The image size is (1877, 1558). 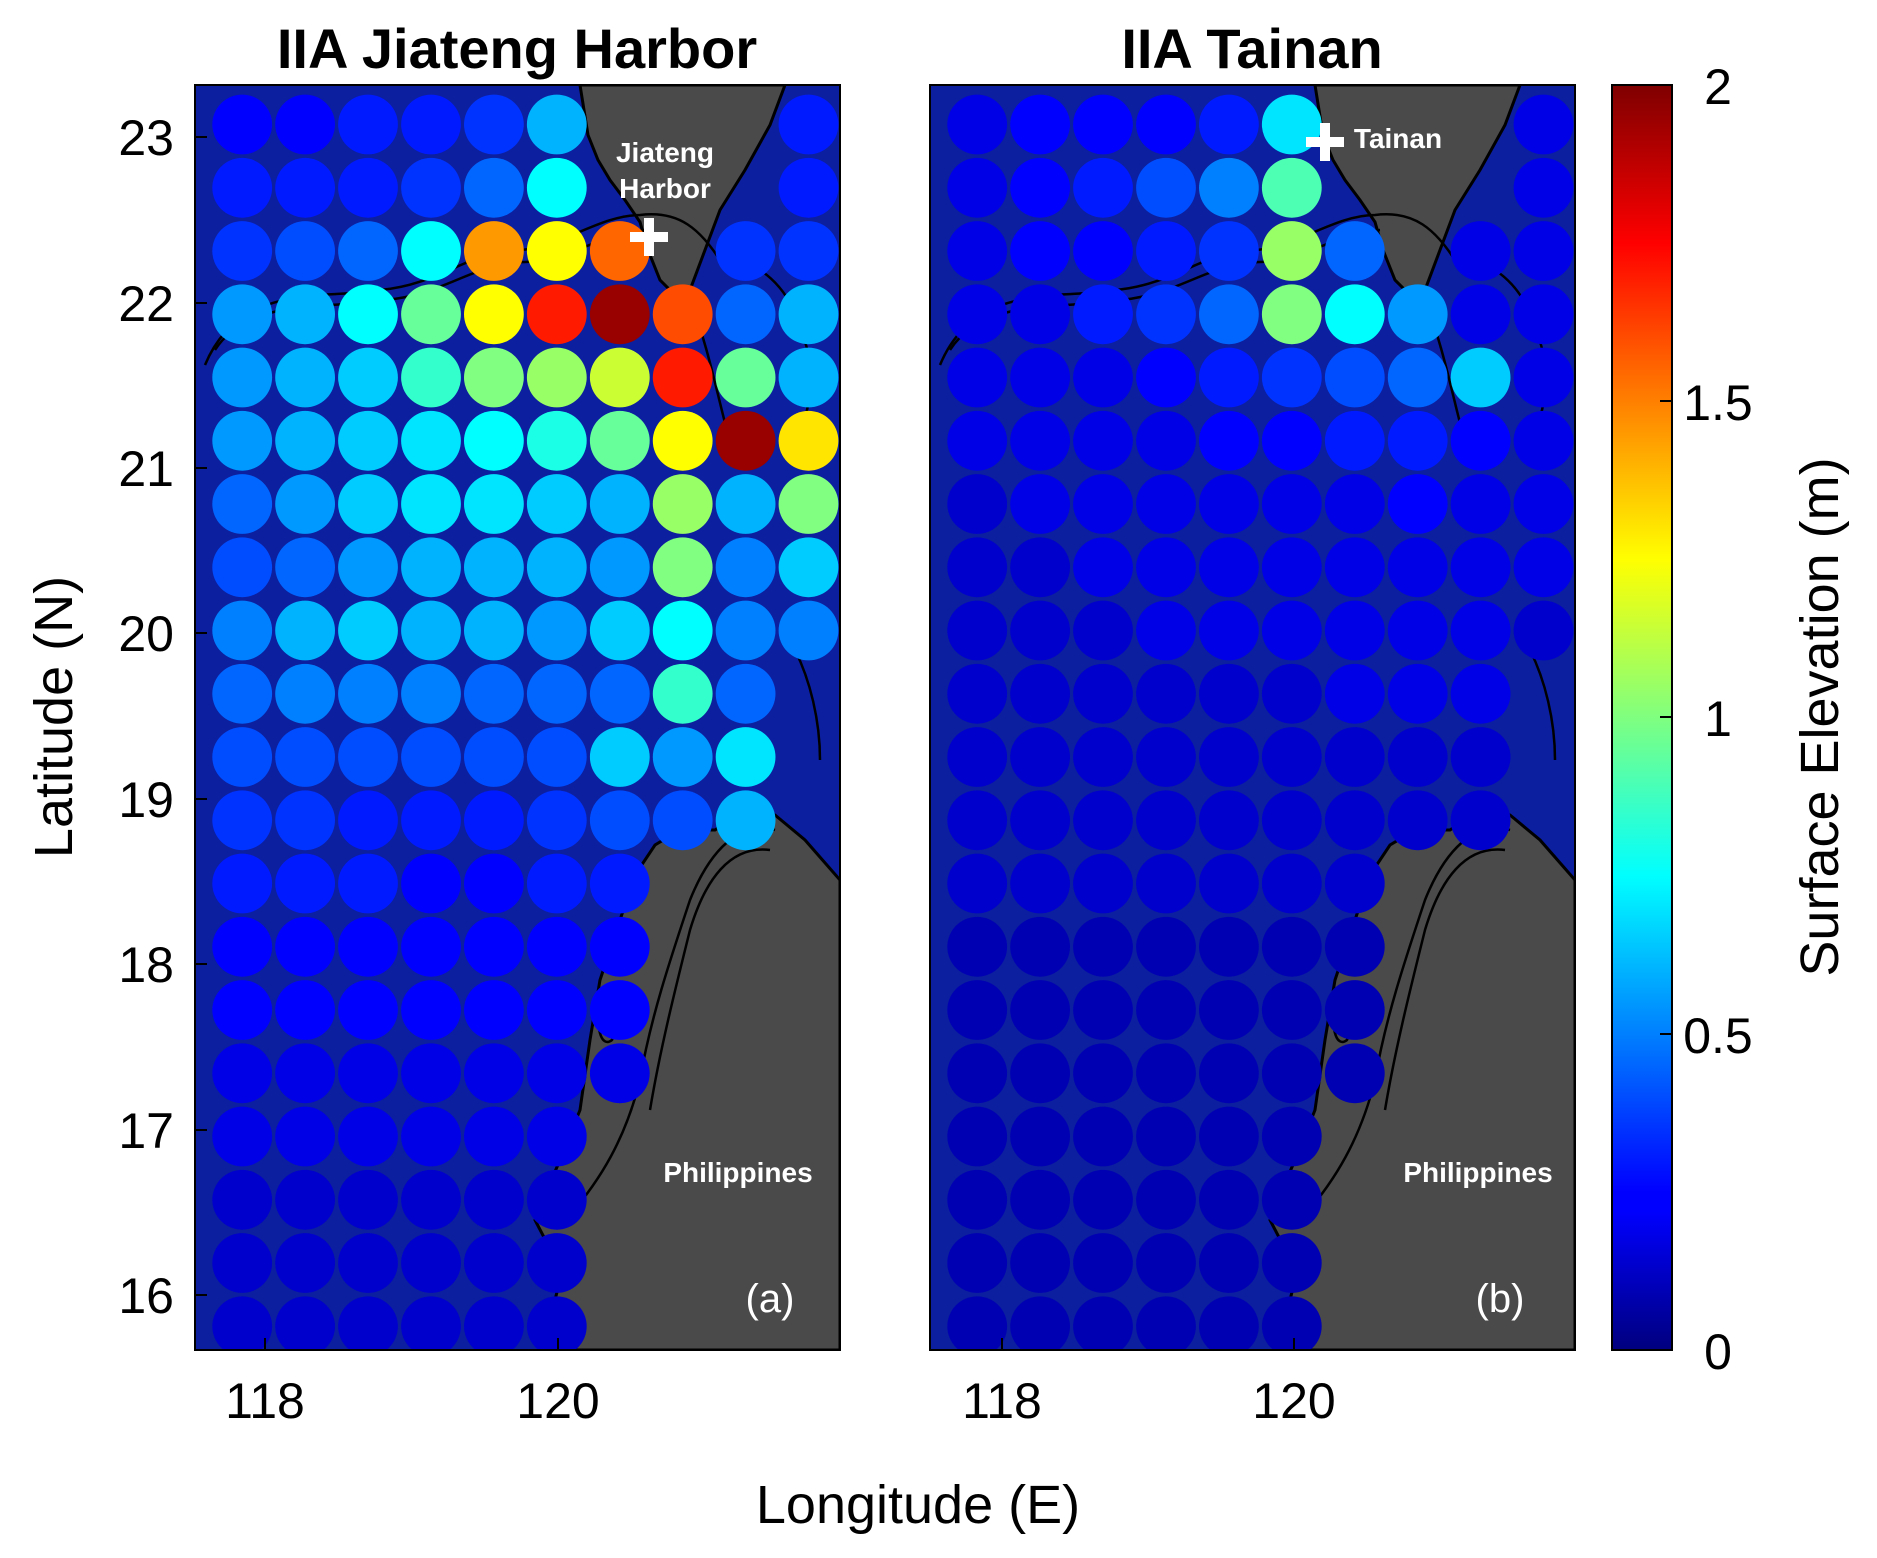 What do you see at coordinates (1820, 716) in the screenshot?
I see `colorbar-label: Surface Elevation (m)` at bounding box center [1820, 716].